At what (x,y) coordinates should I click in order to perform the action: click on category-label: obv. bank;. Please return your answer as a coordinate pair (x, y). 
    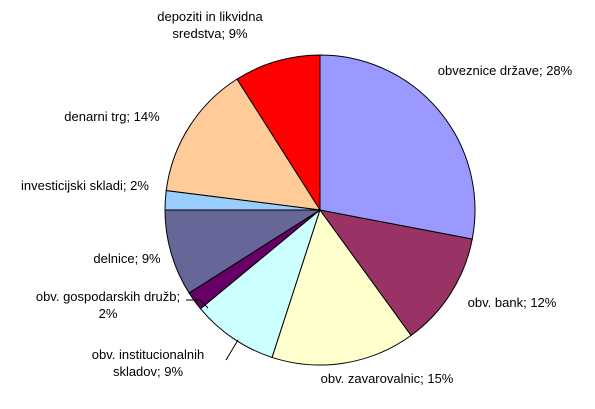
    Looking at the image, I should click on (497, 302).